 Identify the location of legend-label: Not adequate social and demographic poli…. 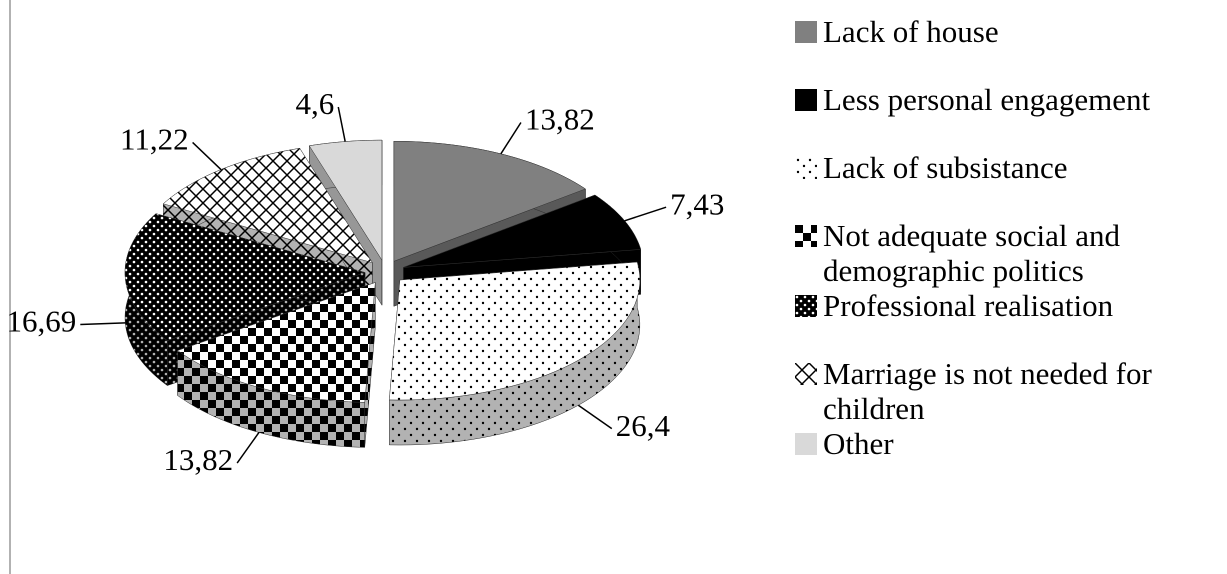
(971, 253).